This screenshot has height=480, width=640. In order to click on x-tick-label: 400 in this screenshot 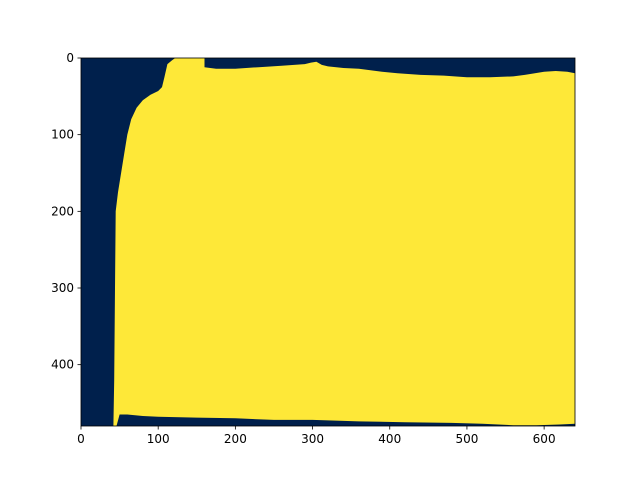, I will do `click(389, 439)`.